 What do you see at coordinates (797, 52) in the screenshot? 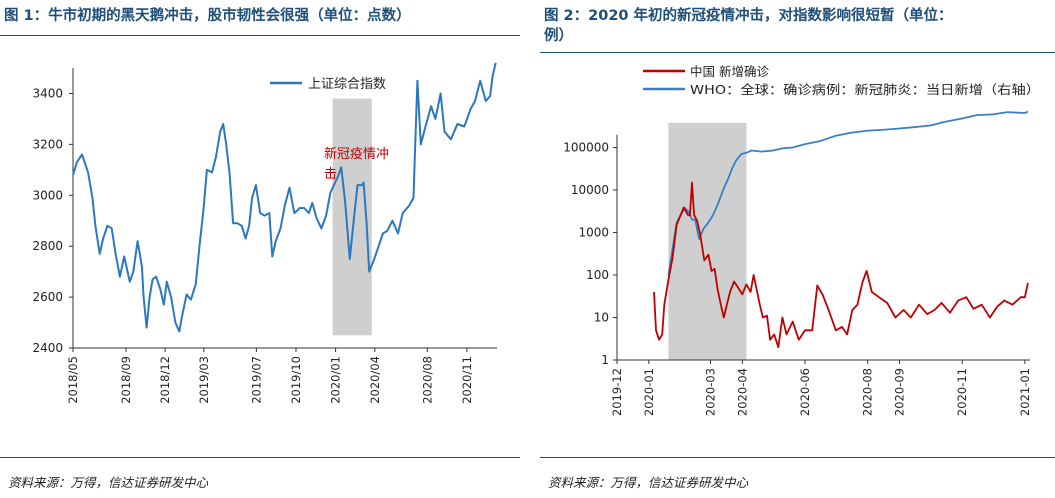
I see `right-title-rule` at bounding box center [797, 52].